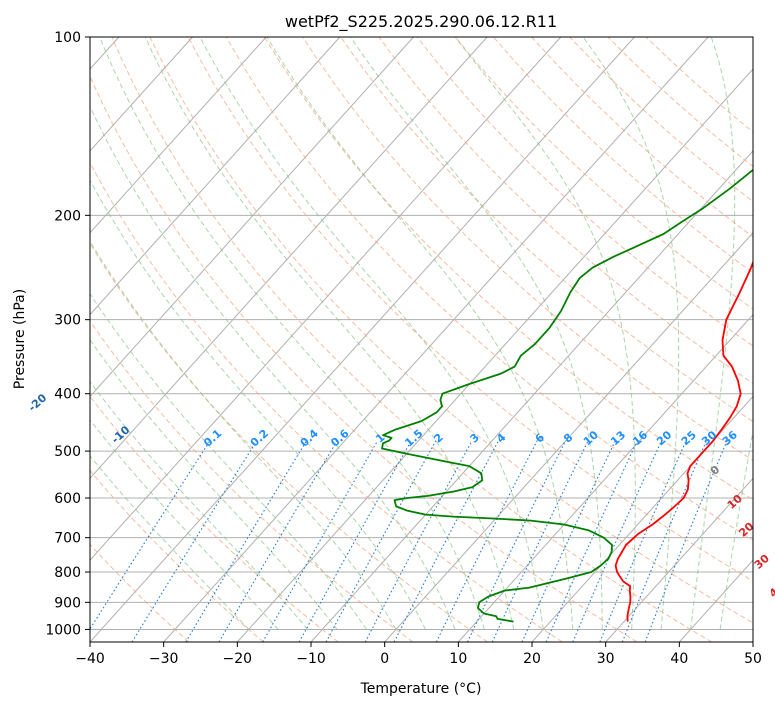 The image size is (775, 708). What do you see at coordinates (90, 659) in the screenshot?
I see `x-tick-label: −40` at bounding box center [90, 659].